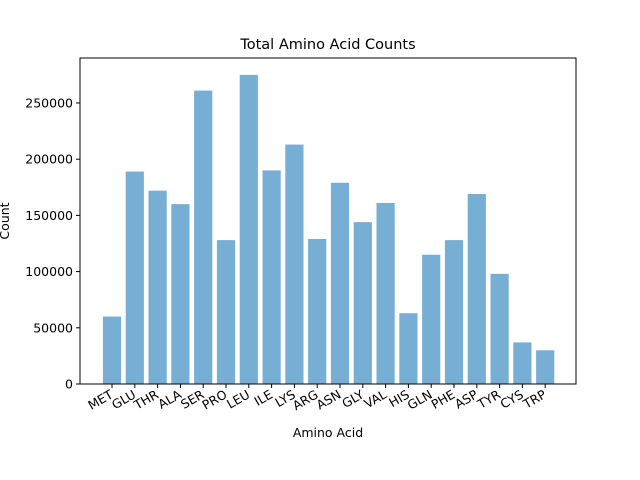 Image resolution: width=640 pixels, height=480 pixels. Describe the element at coordinates (53, 327) in the screenshot. I see `y-tick-label: 50000` at that location.